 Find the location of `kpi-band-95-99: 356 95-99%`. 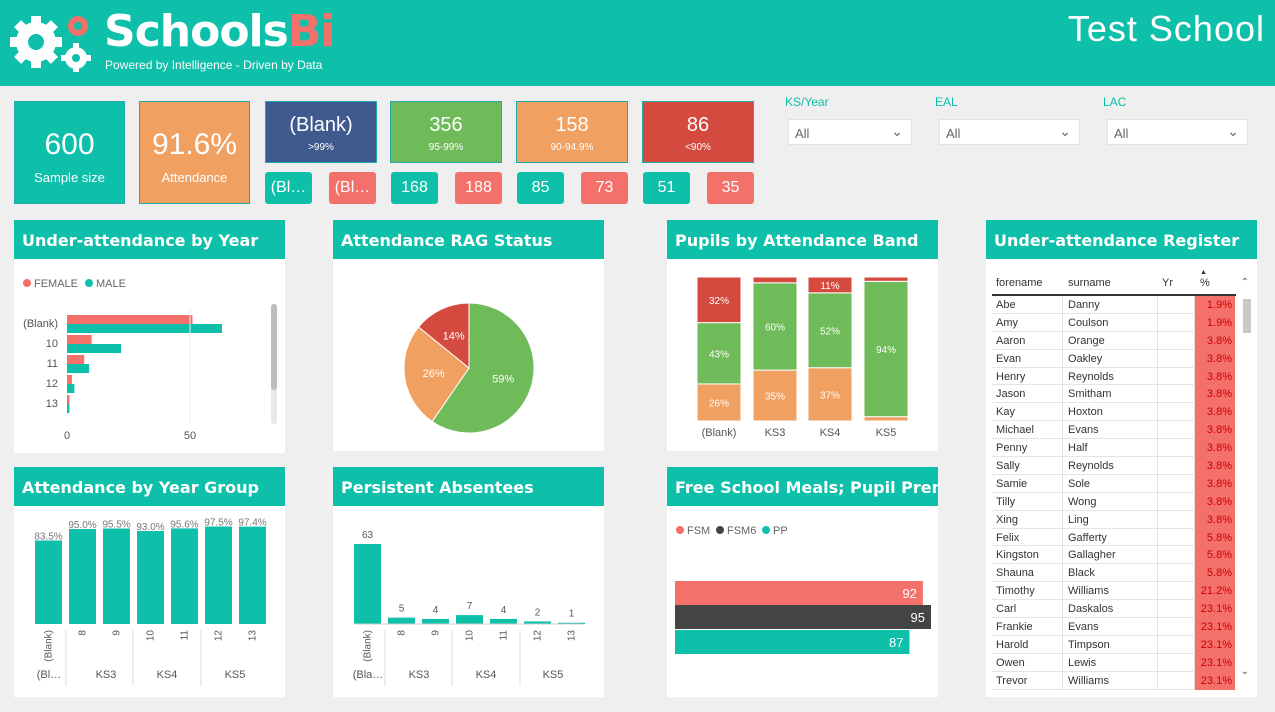

kpi-band-95-99: 356 95-99% is located at coordinates (446, 132).